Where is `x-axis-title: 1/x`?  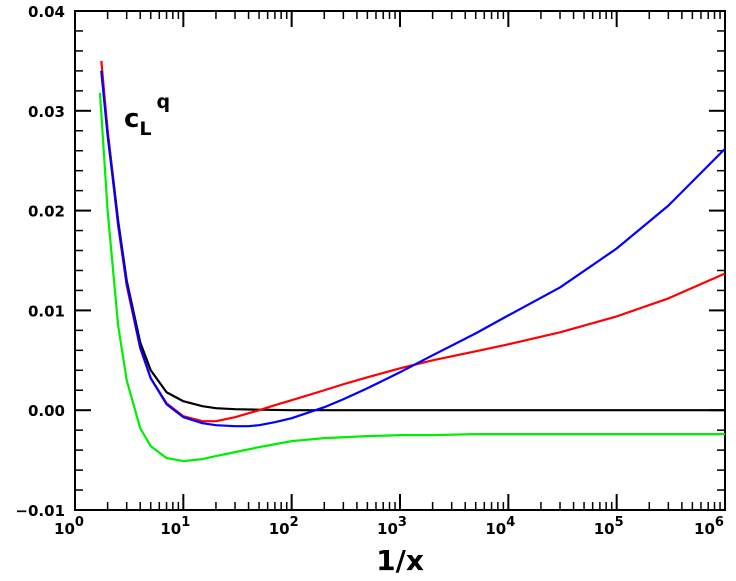 x-axis-title: 1/x is located at coordinates (400, 560).